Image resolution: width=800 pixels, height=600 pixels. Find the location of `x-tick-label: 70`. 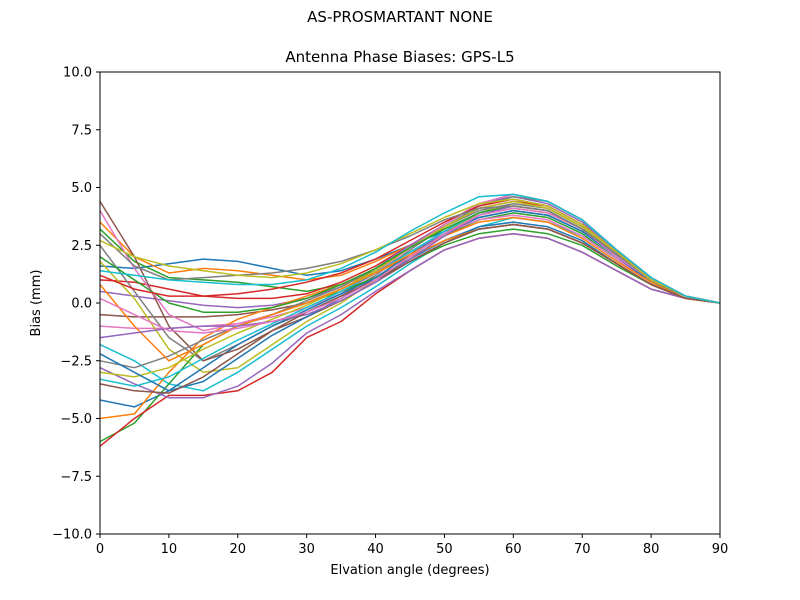

x-tick-label: 70 is located at coordinates (582, 549).